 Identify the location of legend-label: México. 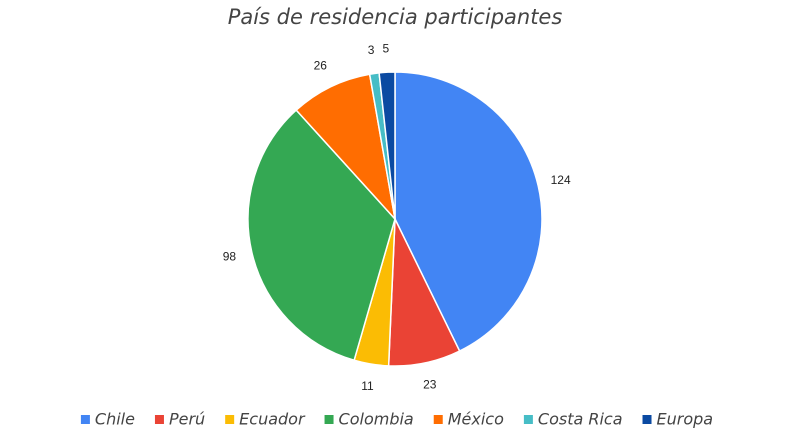
(476, 419).